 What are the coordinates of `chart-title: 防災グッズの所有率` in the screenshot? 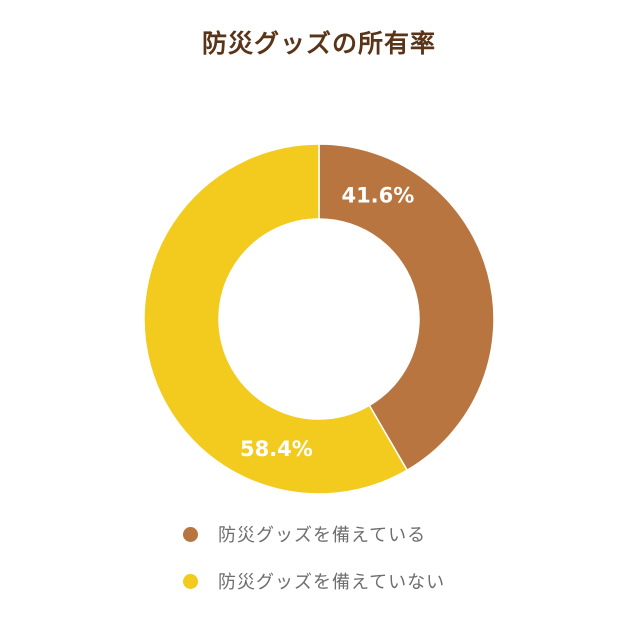 It's located at (318, 43).